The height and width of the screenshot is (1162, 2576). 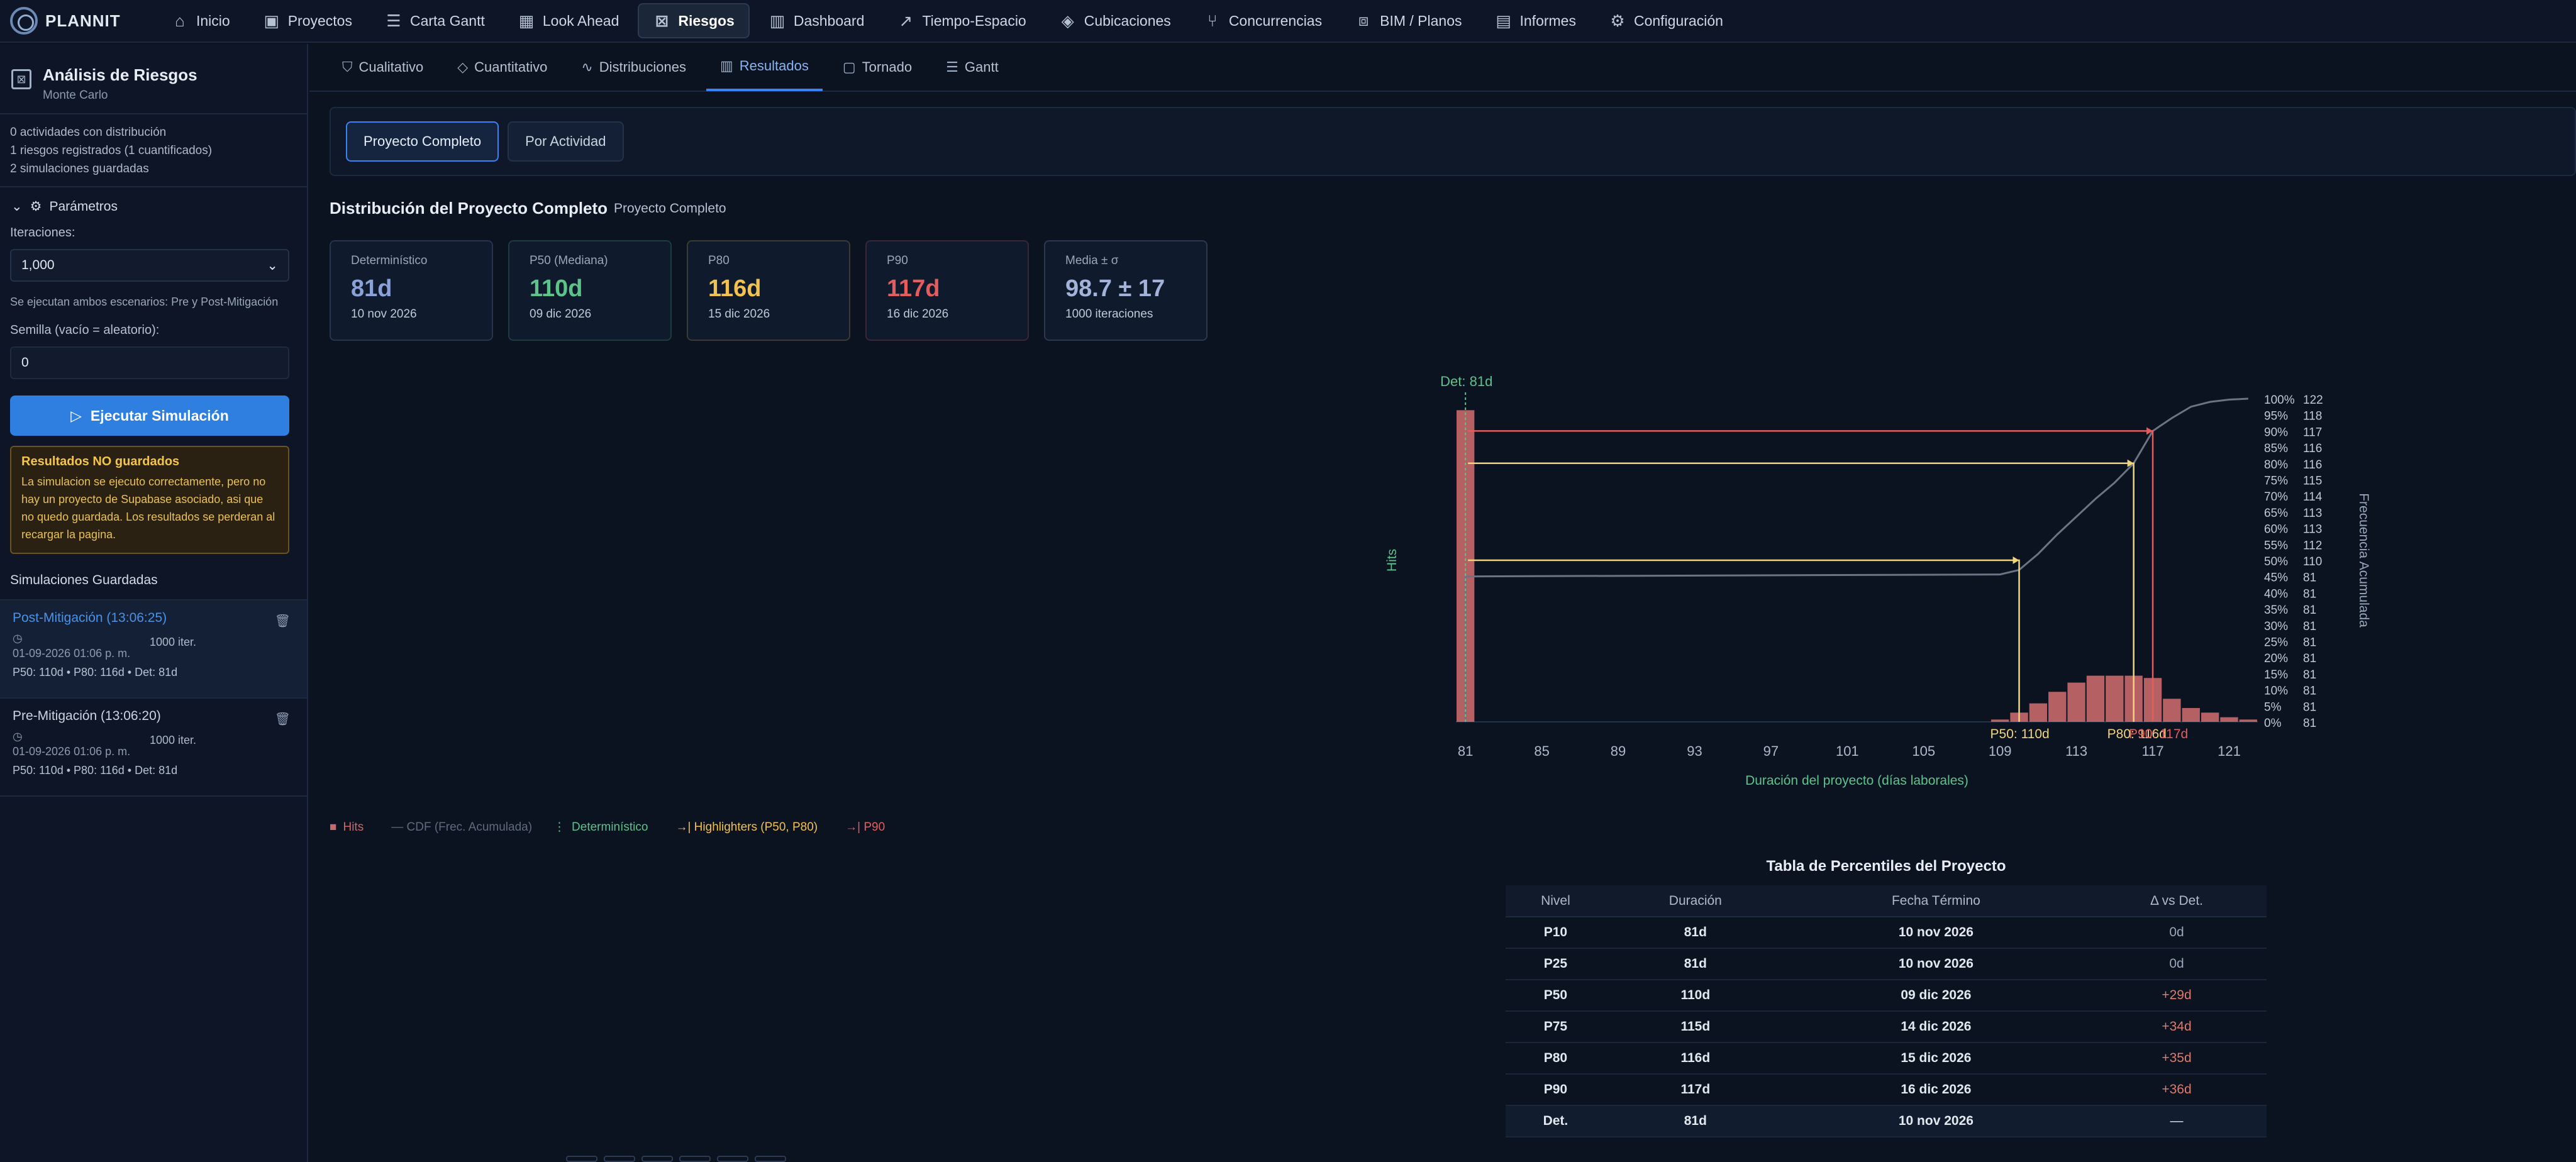 I want to click on cdf-level-label: 60%, so click(x=2276, y=529).